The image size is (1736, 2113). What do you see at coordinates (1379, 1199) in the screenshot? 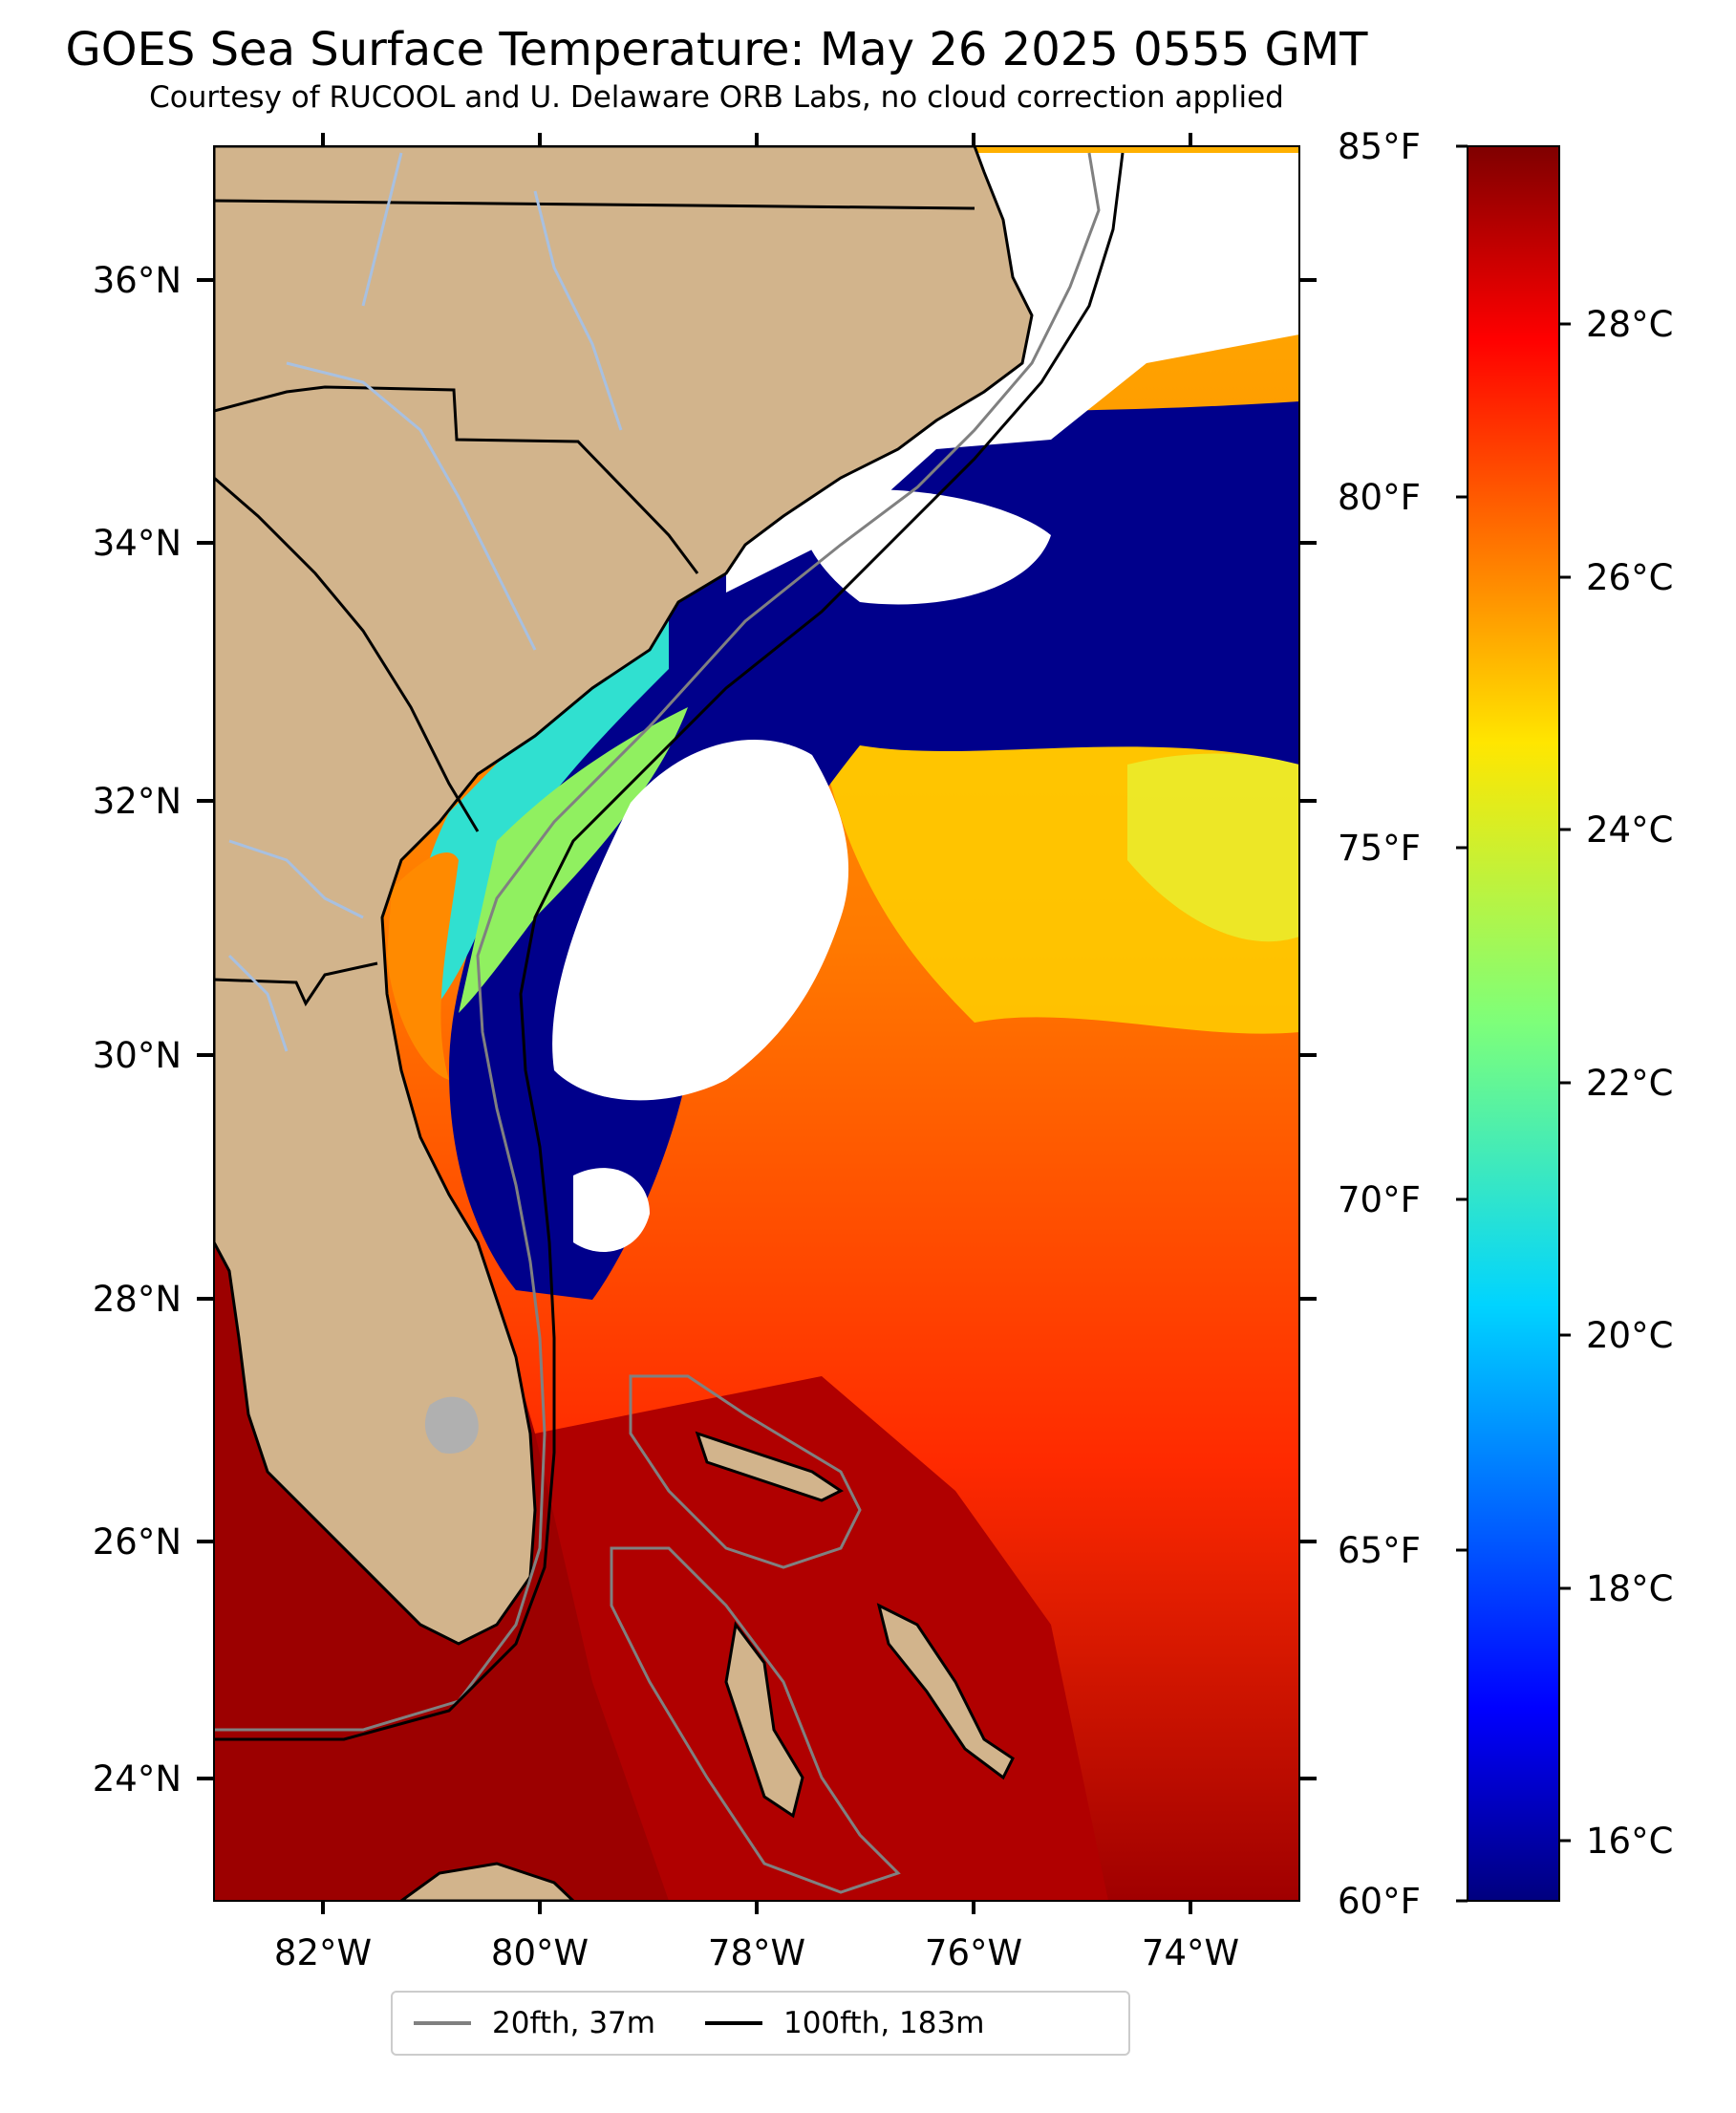
I see `fahrenheit-label: 70°F` at bounding box center [1379, 1199].